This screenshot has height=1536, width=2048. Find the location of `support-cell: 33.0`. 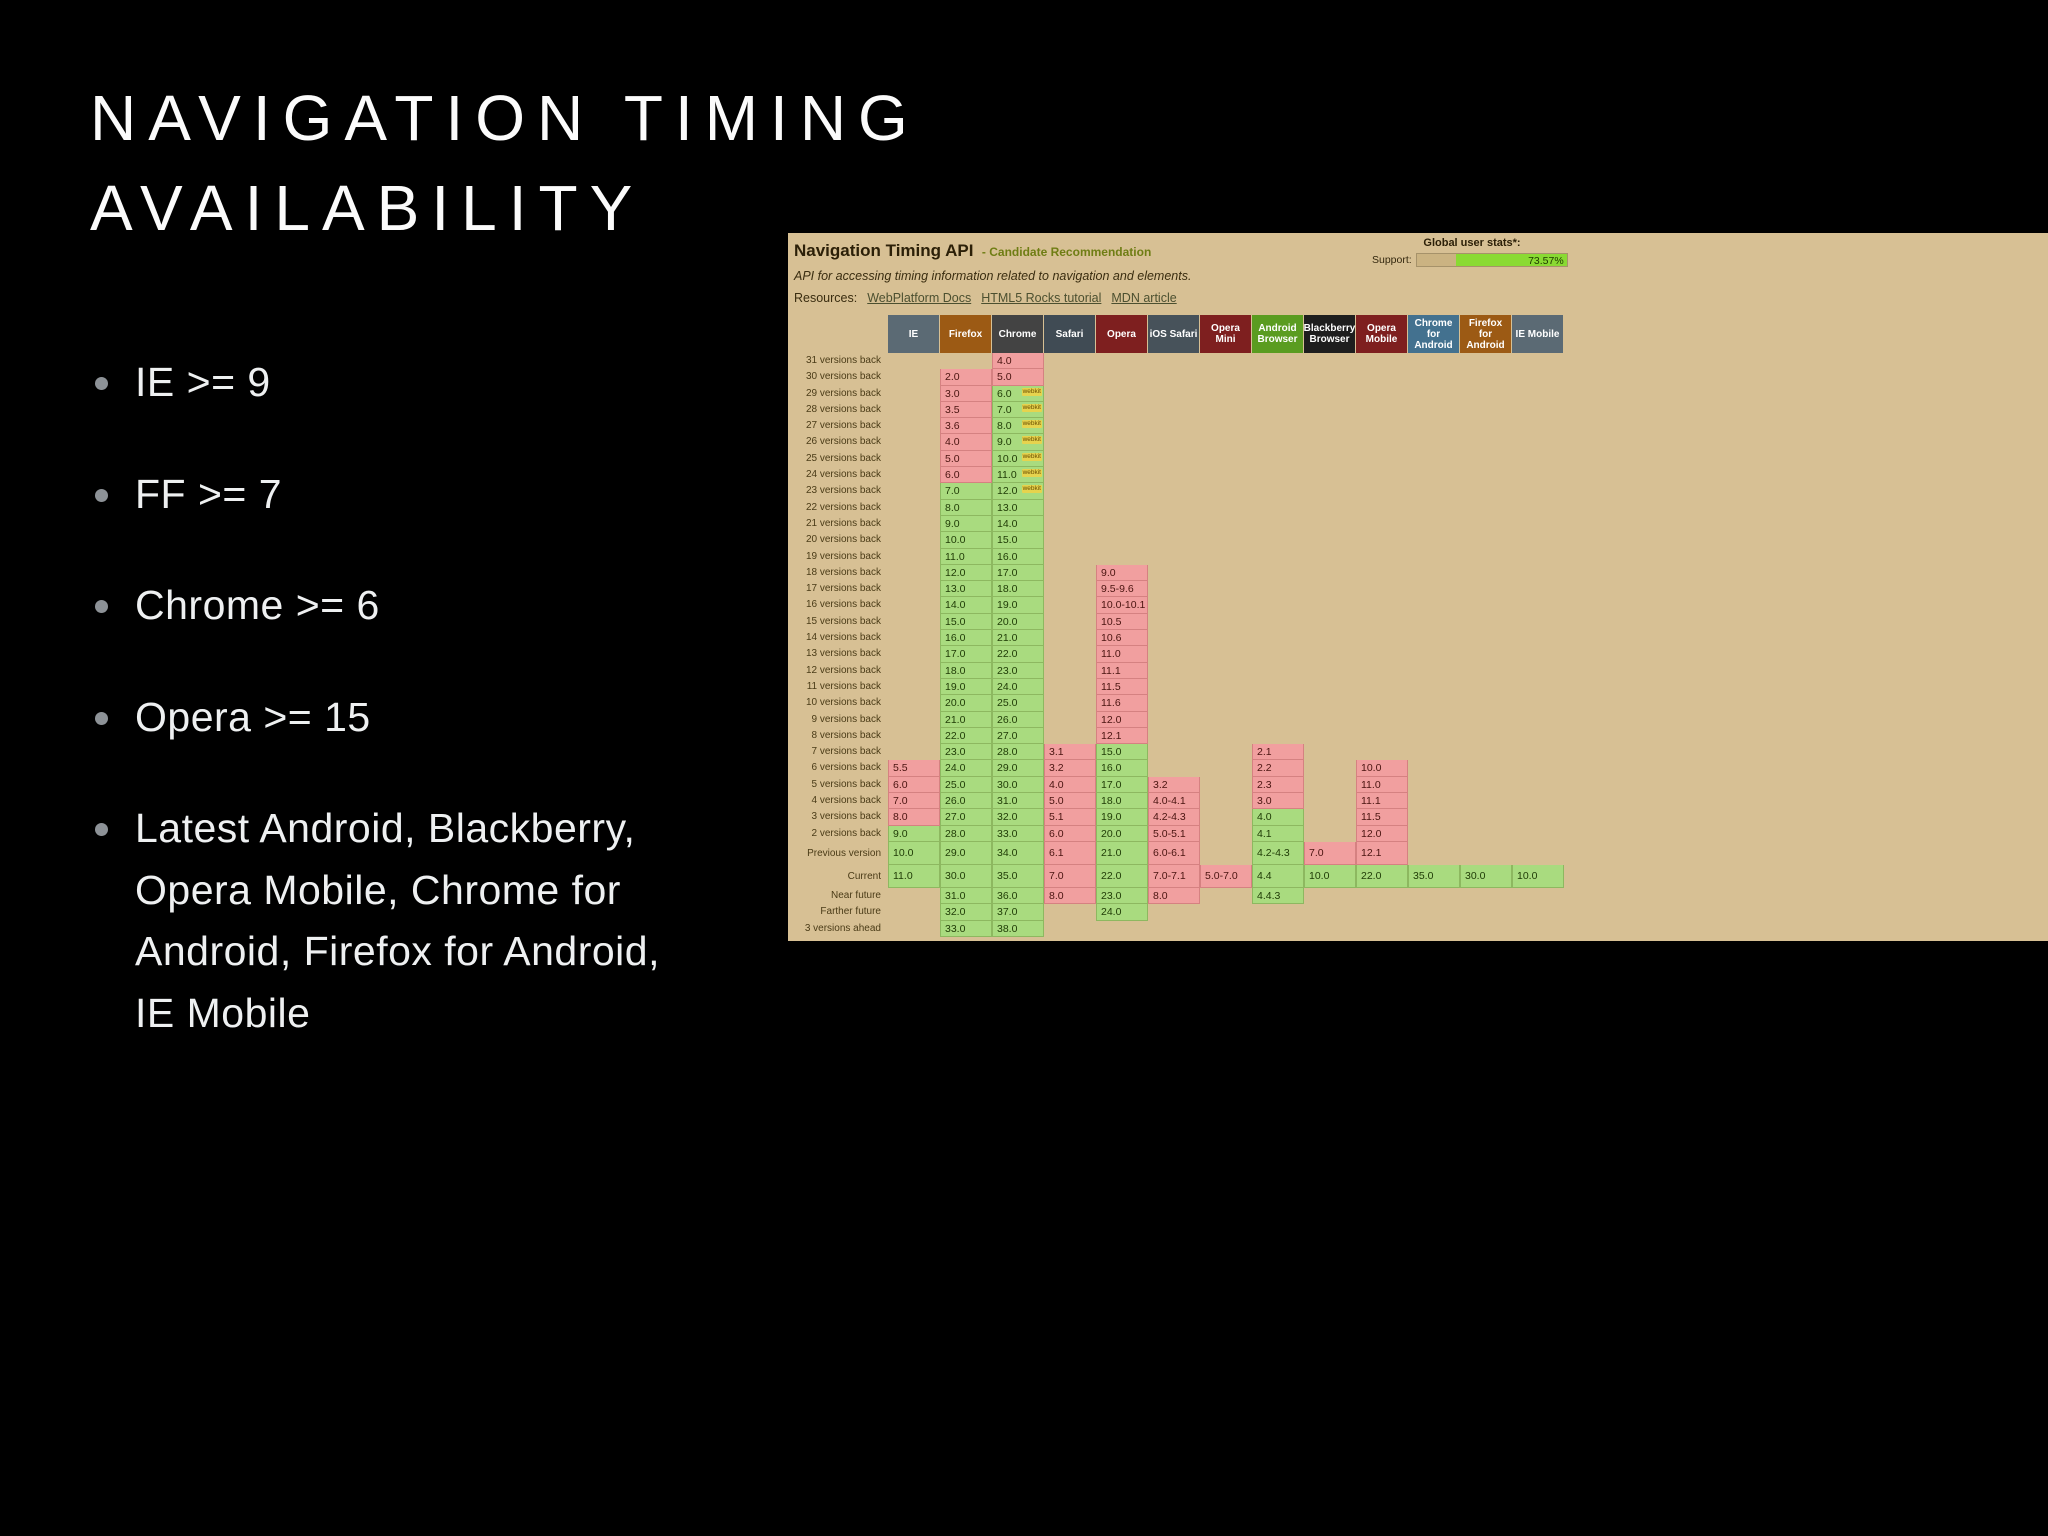

support-cell: 33.0 is located at coordinates (966, 928).